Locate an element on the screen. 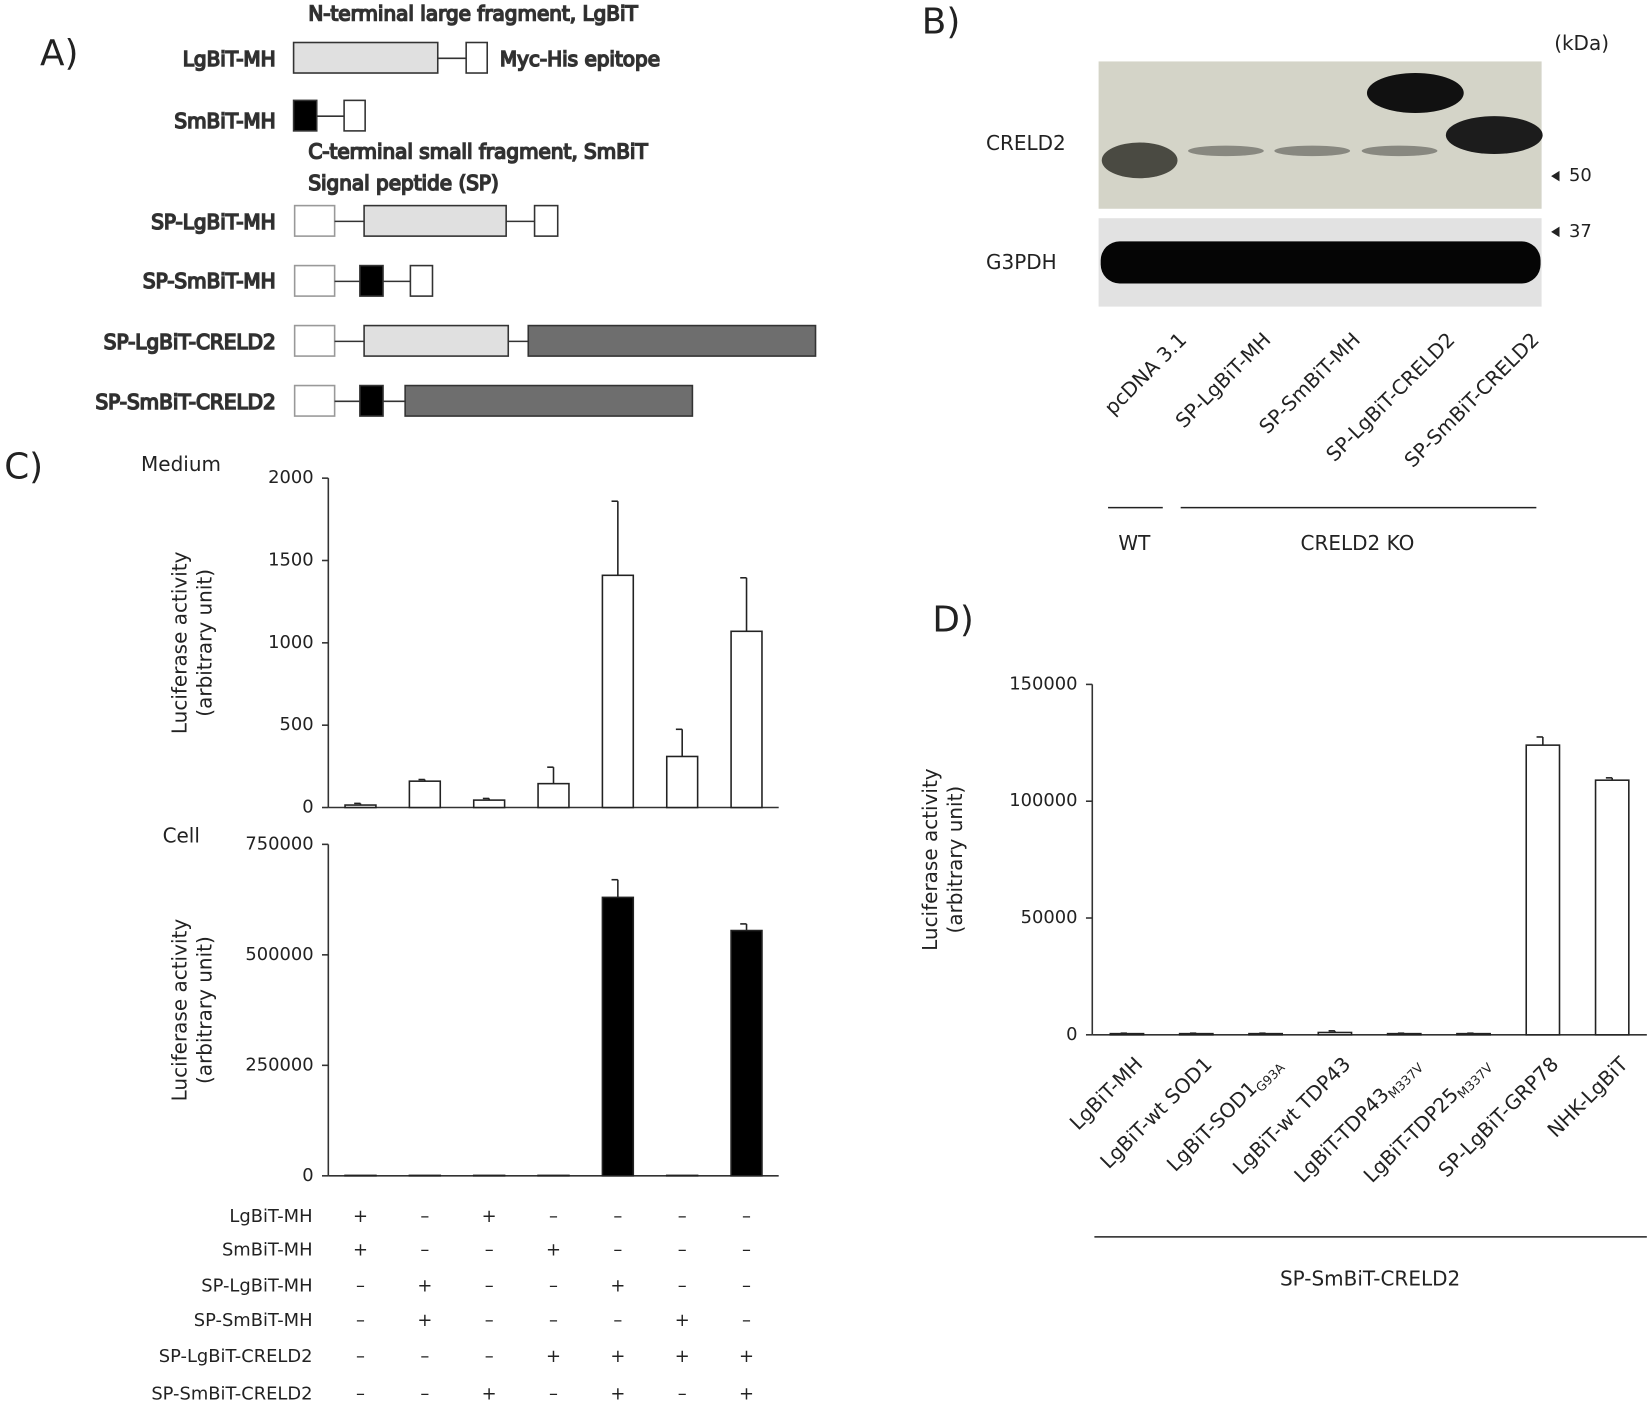 The height and width of the screenshot is (1413, 1650). panel-label: A) is located at coordinates (59, 53).